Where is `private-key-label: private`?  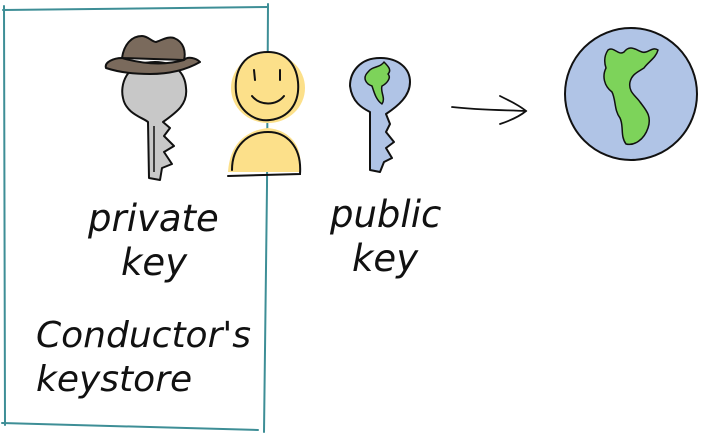
private-key-label: private is located at coordinates (153, 218).